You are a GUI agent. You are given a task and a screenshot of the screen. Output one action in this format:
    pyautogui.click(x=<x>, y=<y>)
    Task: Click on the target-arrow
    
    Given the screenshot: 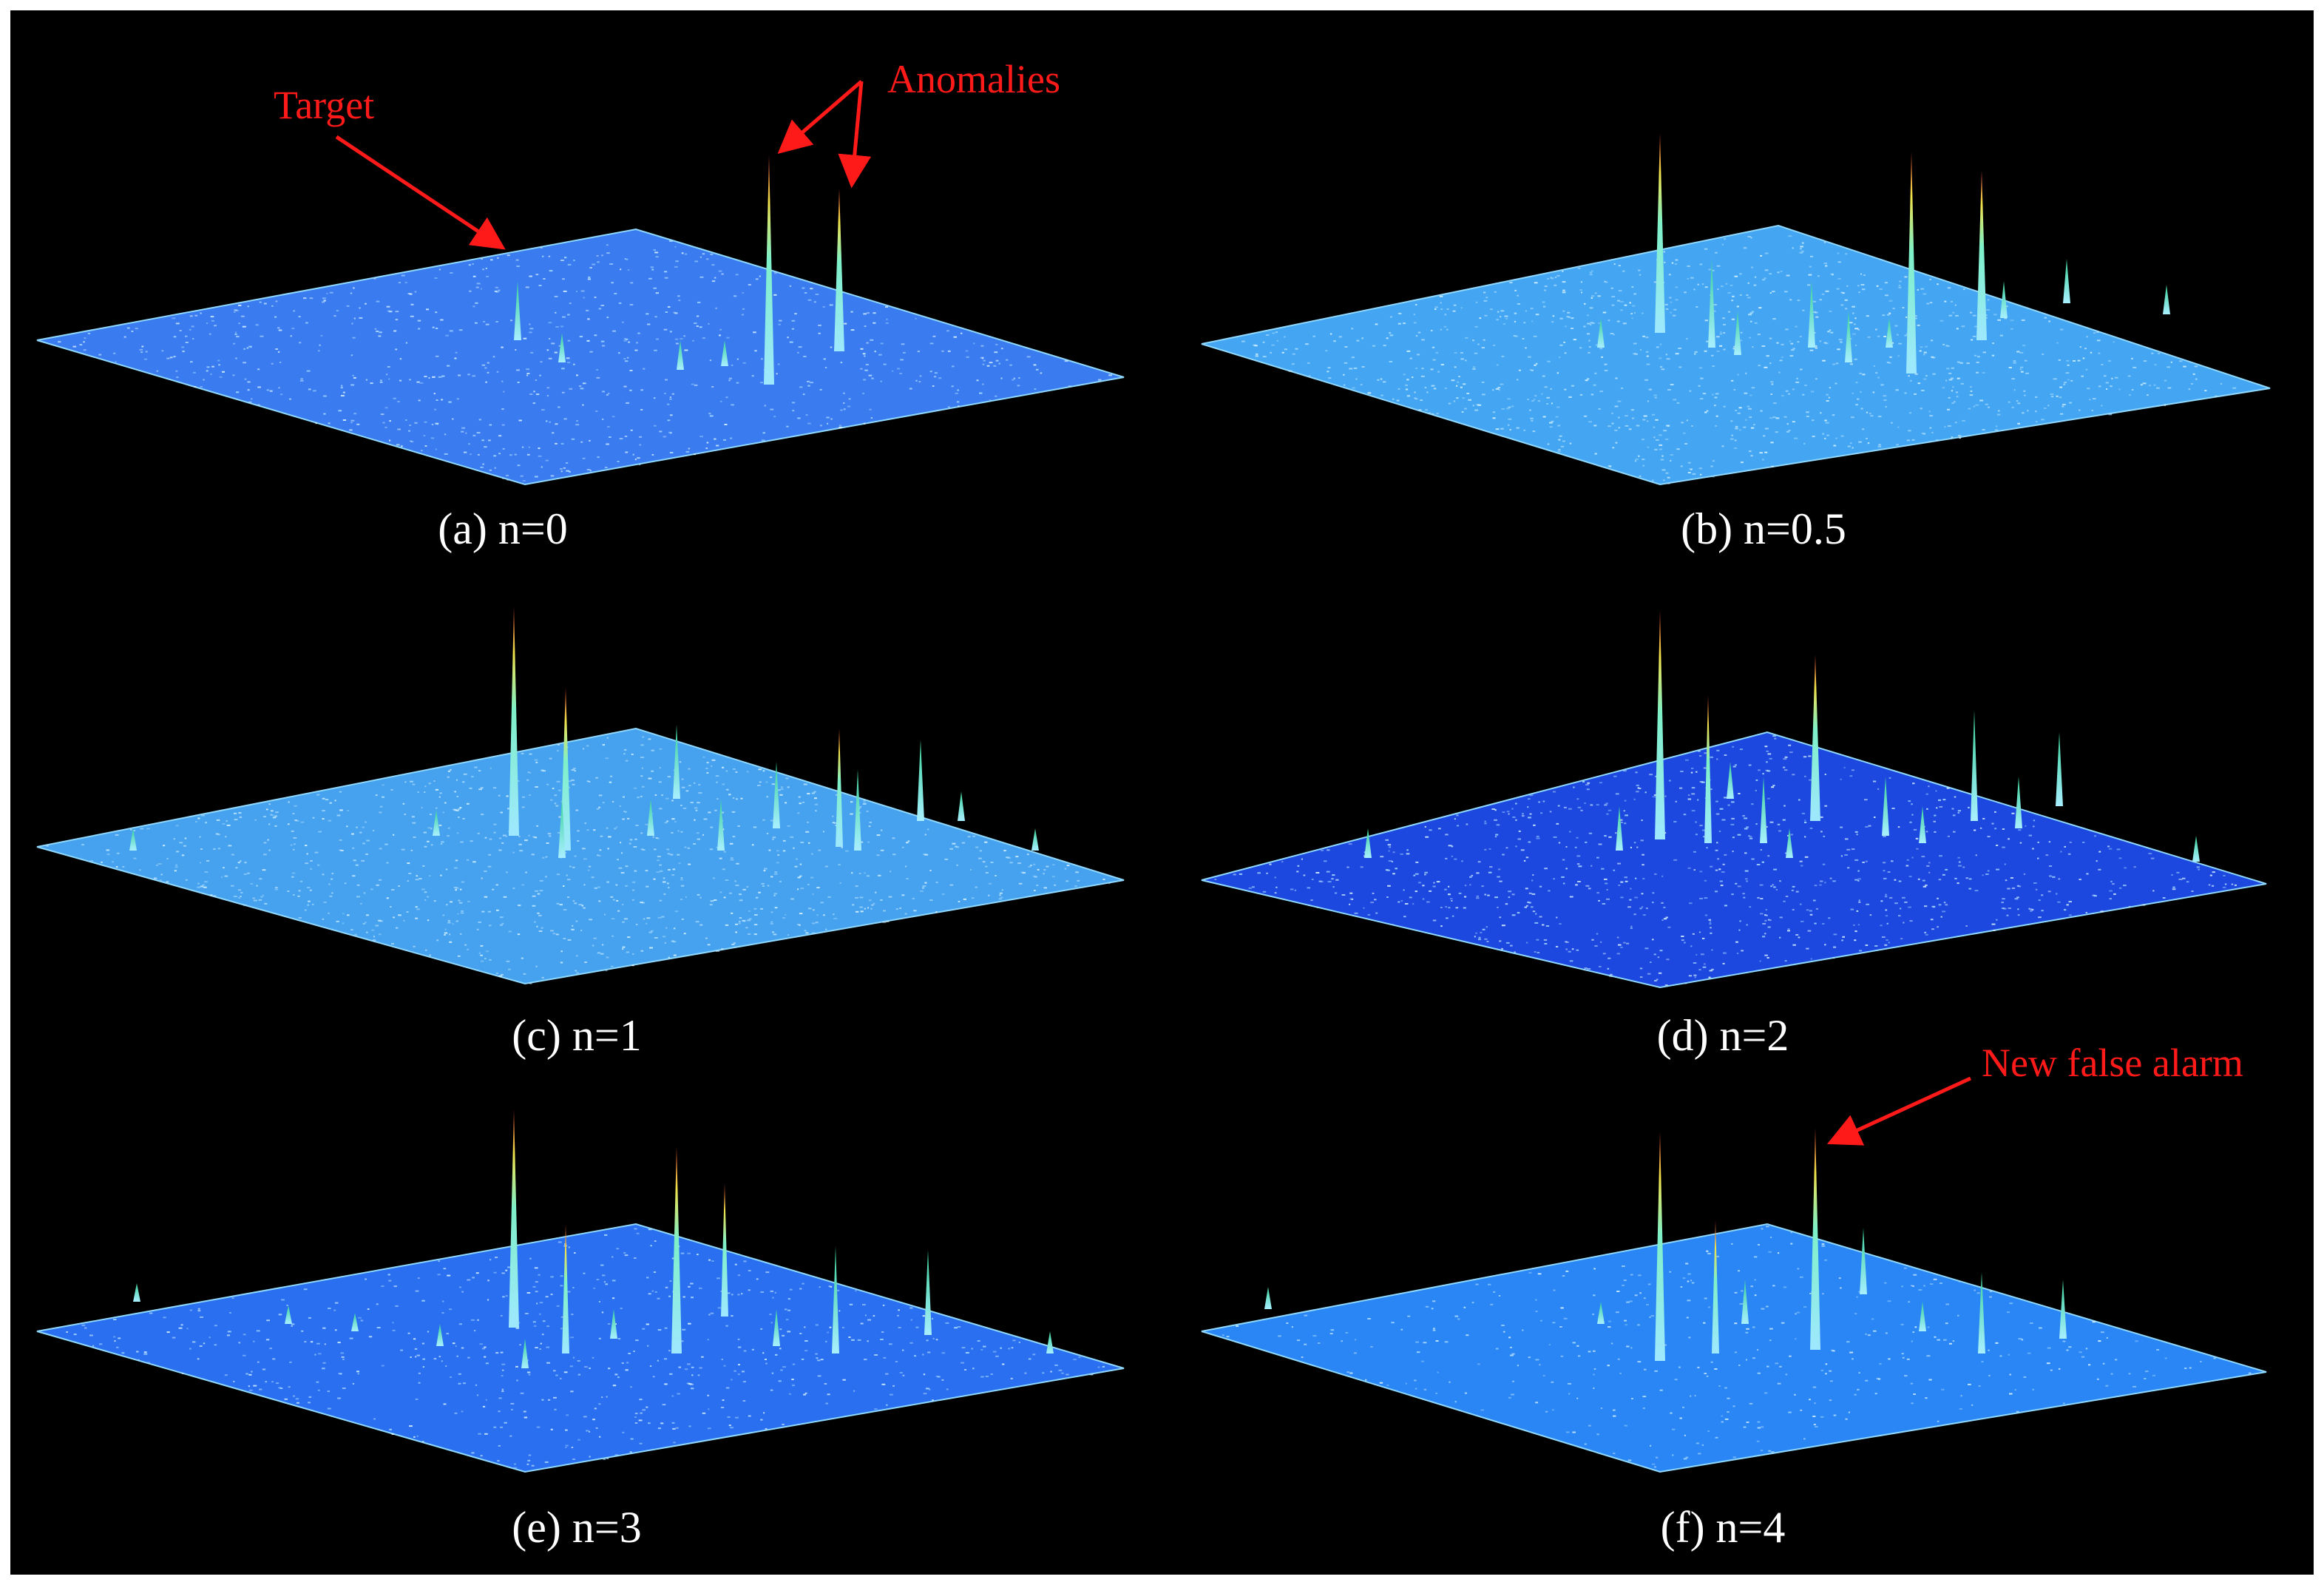 What is the action you would take?
    pyautogui.click(x=420, y=192)
    